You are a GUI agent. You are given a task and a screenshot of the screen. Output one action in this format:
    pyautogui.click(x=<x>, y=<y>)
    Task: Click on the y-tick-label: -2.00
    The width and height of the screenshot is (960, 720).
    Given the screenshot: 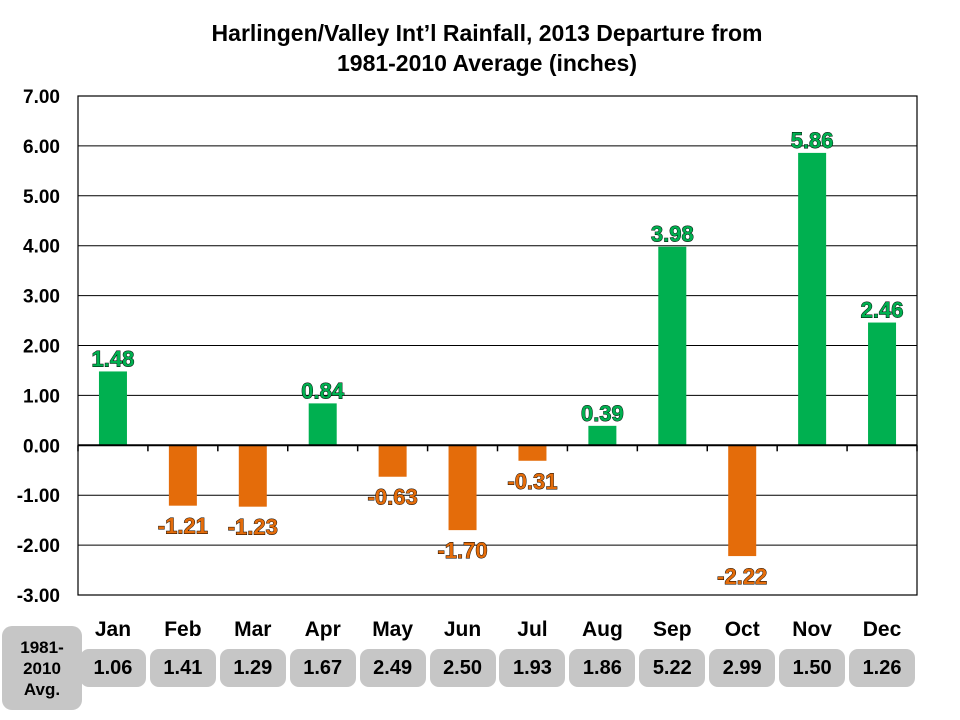 What is the action you would take?
    pyautogui.click(x=38, y=546)
    